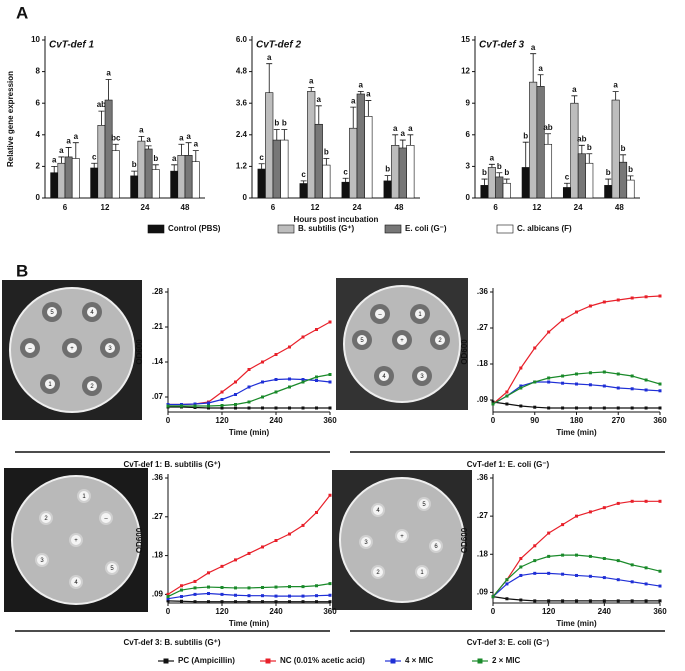  I want to click on legend-label: 2 × MIC, so click(506, 660).